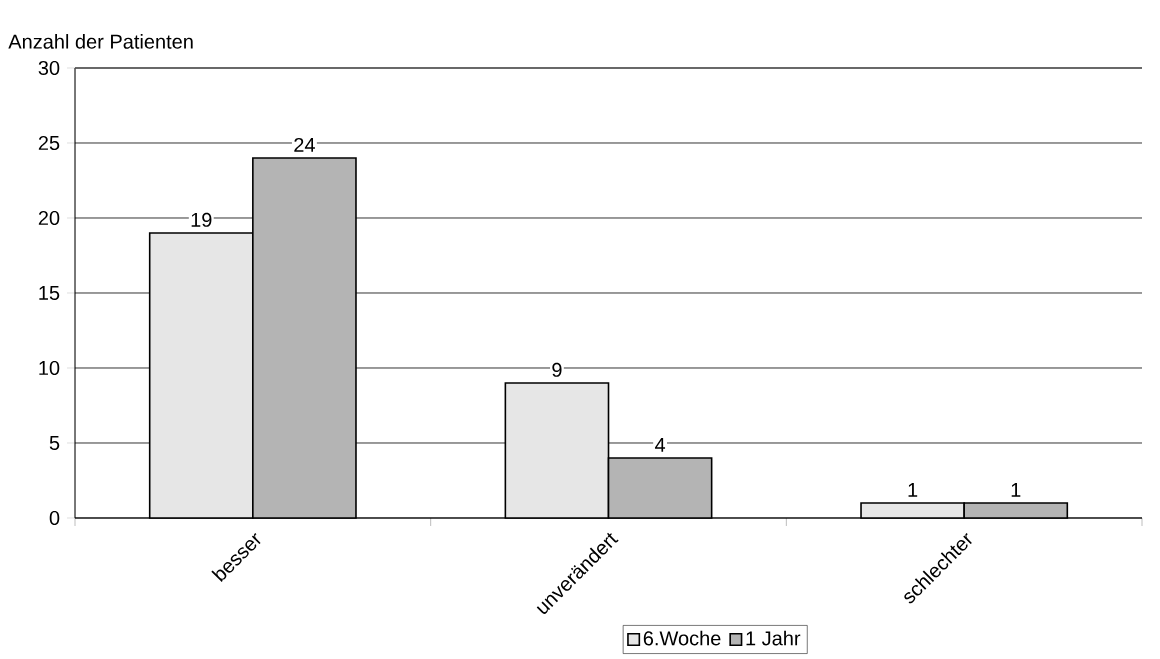  I want to click on legend-label: 6.Woche, so click(682, 638).